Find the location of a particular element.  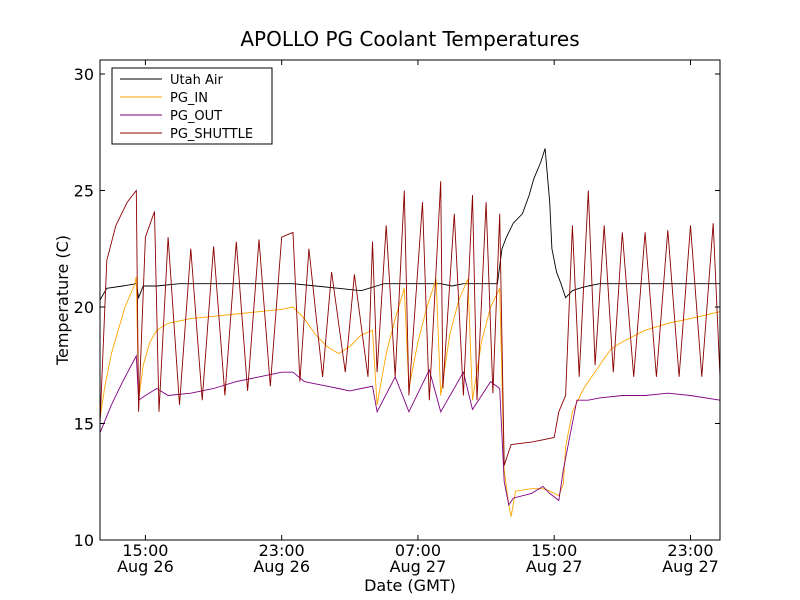

y-tick-label: 30 is located at coordinates (84, 74).